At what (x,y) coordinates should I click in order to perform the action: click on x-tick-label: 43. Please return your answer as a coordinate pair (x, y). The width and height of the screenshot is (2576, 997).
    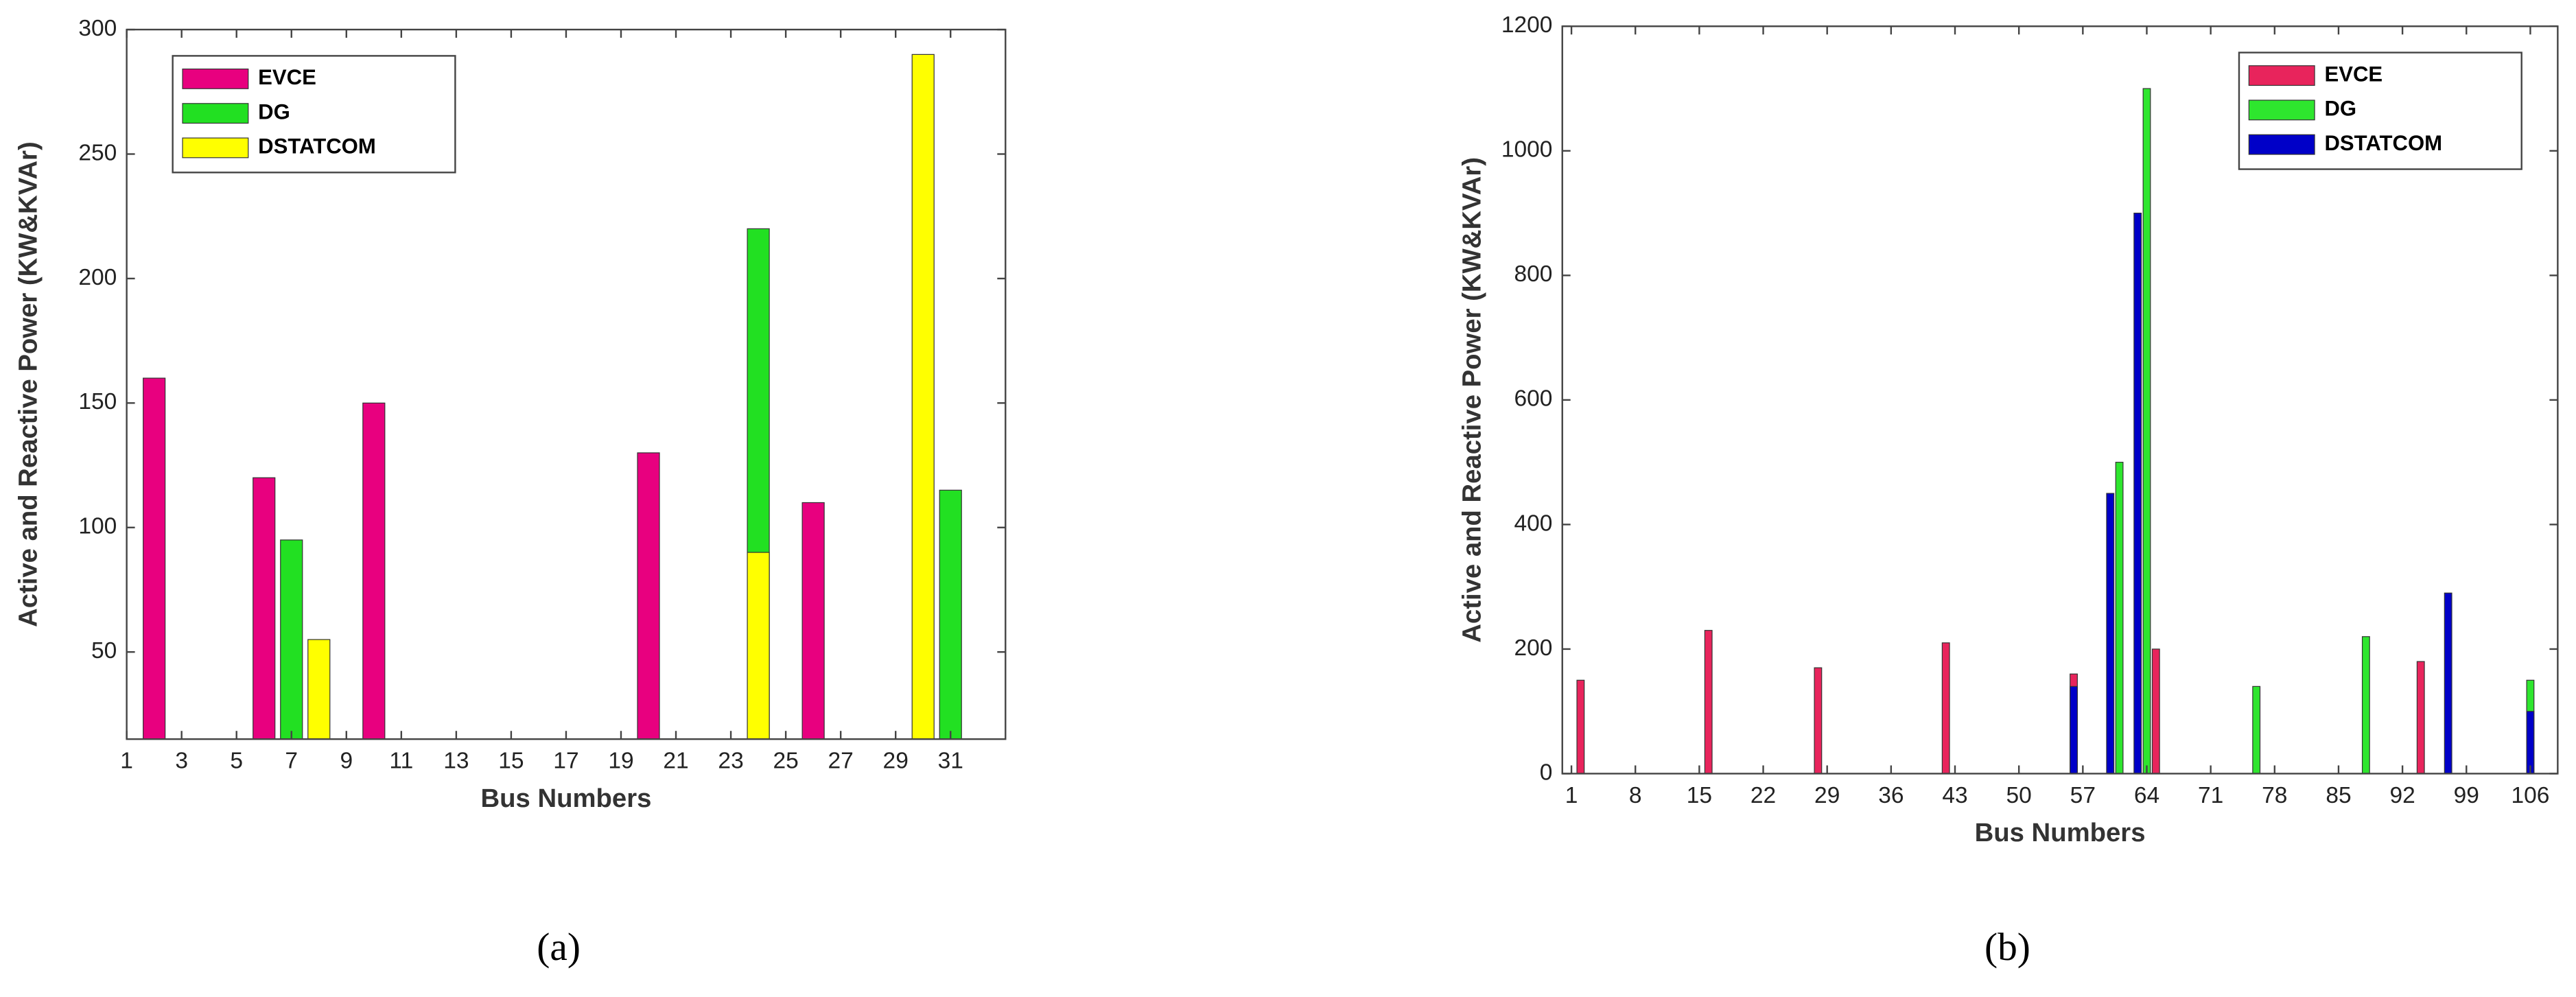
    Looking at the image, I should click on (1954, 795).